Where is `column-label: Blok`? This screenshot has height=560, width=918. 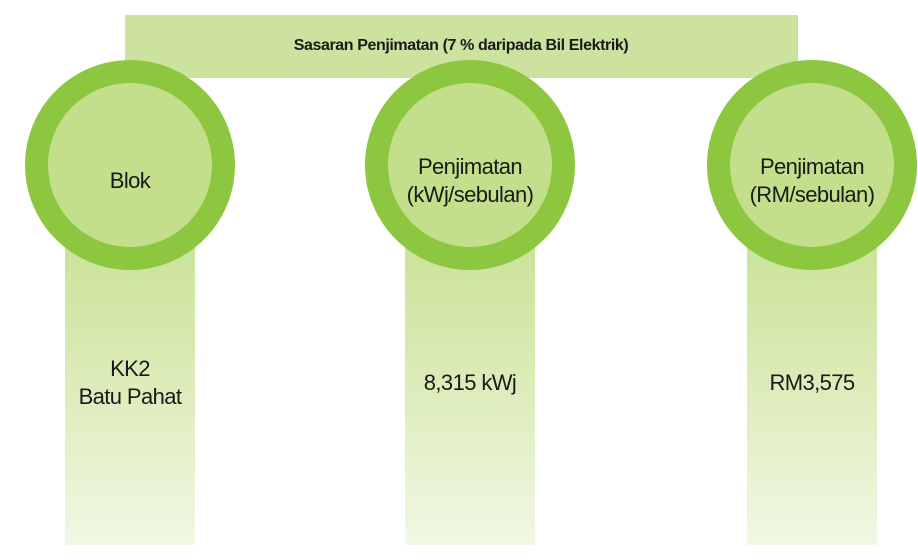 column-label: Blok is located at coordinates (131, 180).